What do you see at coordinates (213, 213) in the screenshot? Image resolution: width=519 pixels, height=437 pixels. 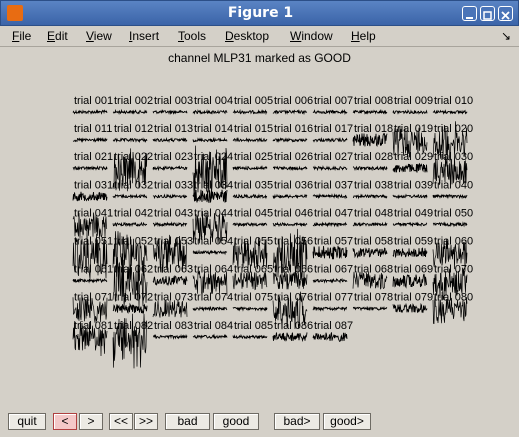 I see `trial-label: trial 044` at bounding box center [213, 213].